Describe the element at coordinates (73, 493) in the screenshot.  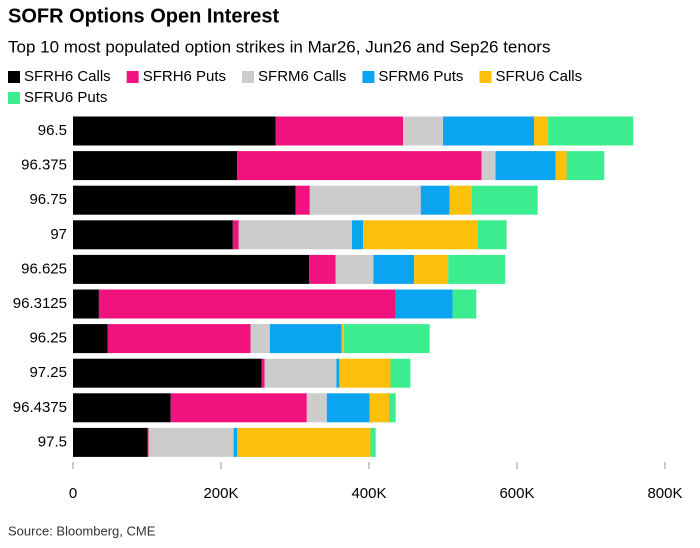
I see `x-tick-label: 0` at that location.